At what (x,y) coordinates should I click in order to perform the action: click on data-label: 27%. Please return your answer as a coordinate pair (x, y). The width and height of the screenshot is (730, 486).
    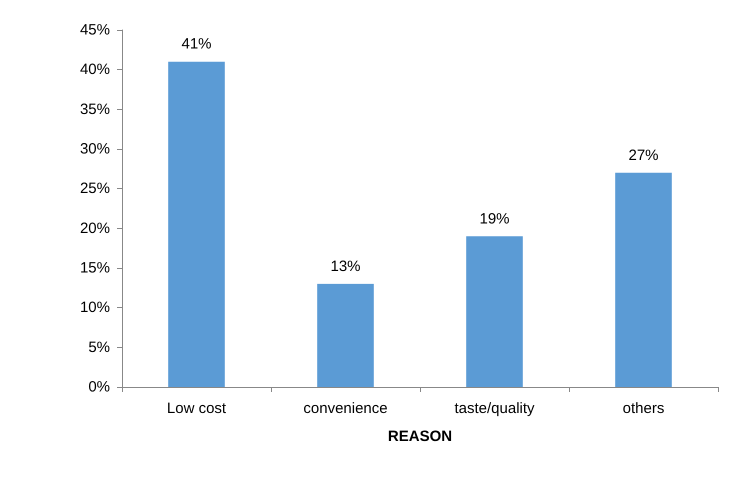
    Looking at the image, I should click on (643, 155).